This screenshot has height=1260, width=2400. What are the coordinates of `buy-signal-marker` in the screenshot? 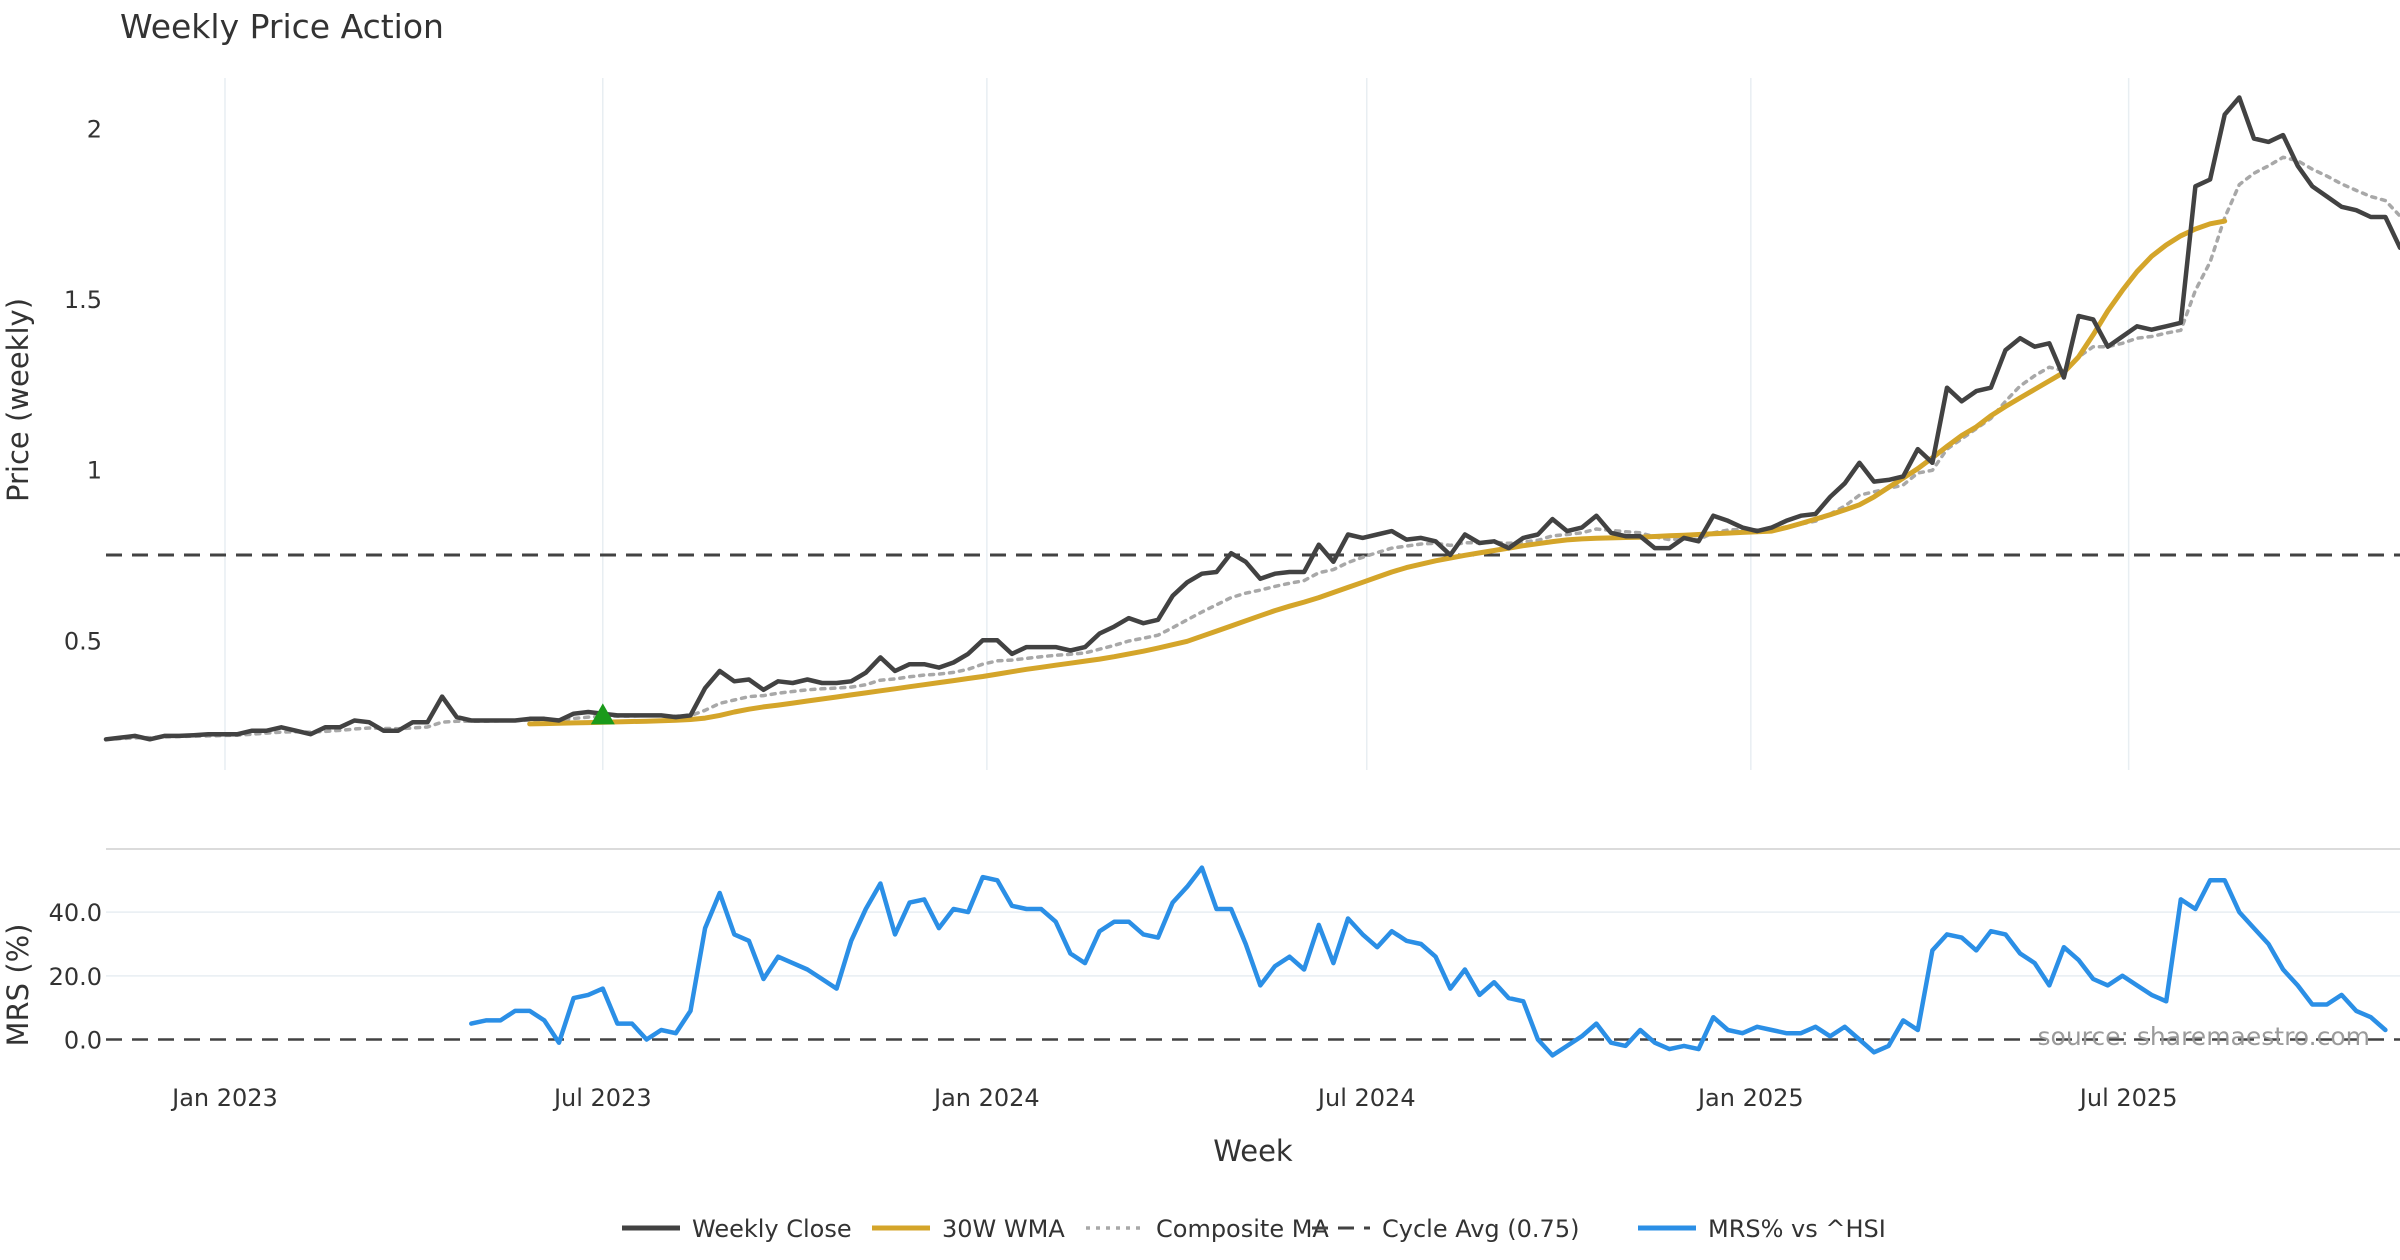 It's located at (602, 714).